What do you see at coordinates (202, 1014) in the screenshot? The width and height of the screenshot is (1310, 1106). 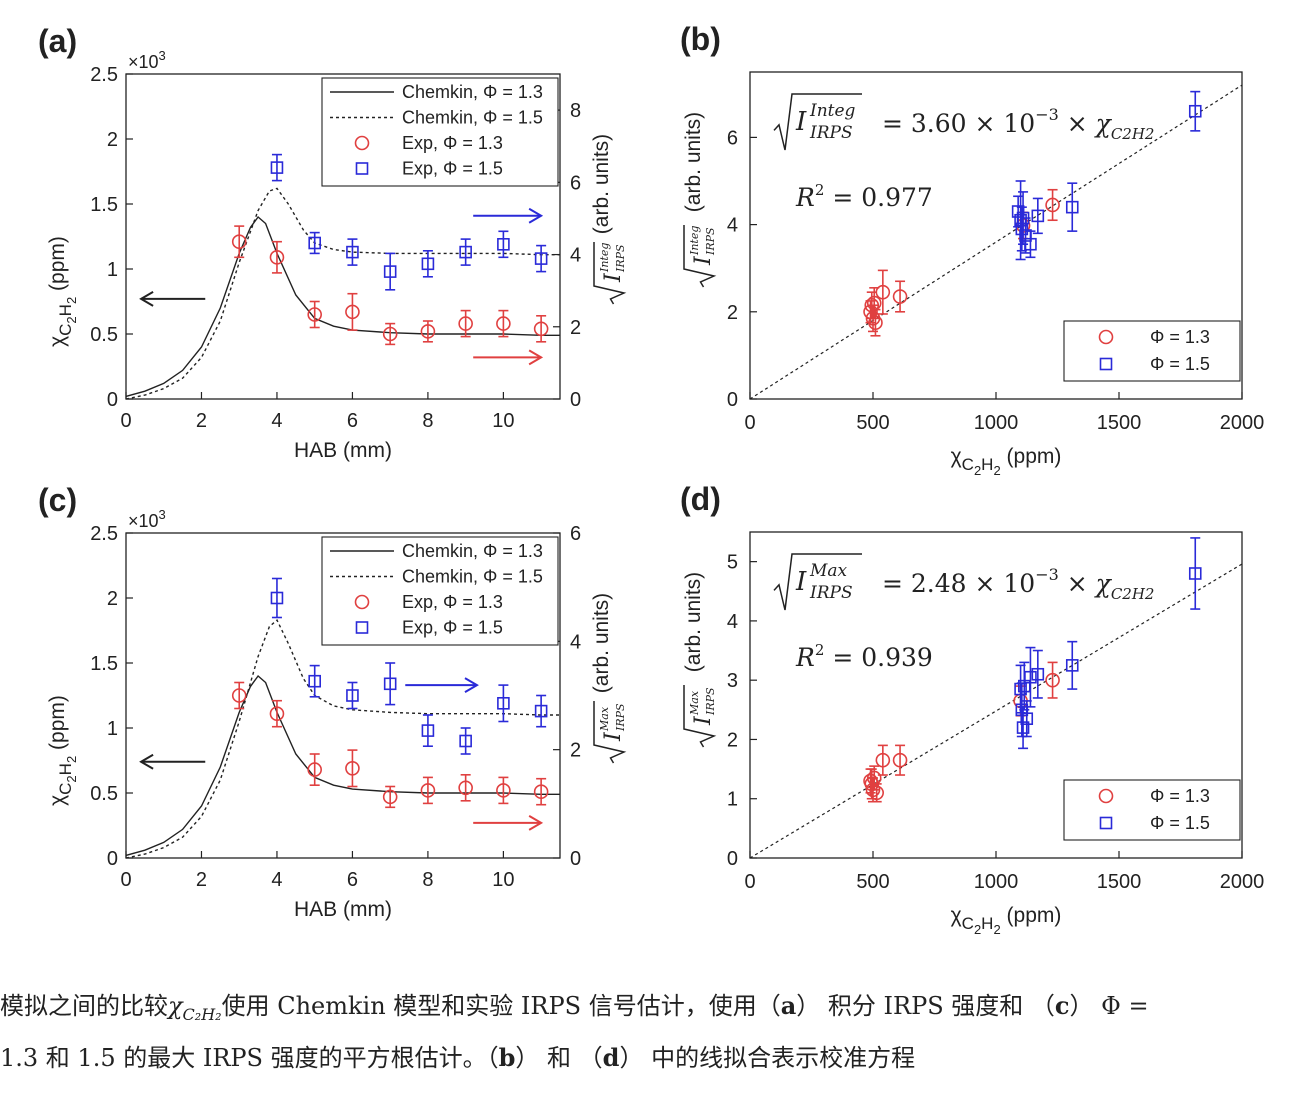 I see `caption-chi-sub: C₂H₂` at bounding box center [202, 1014].